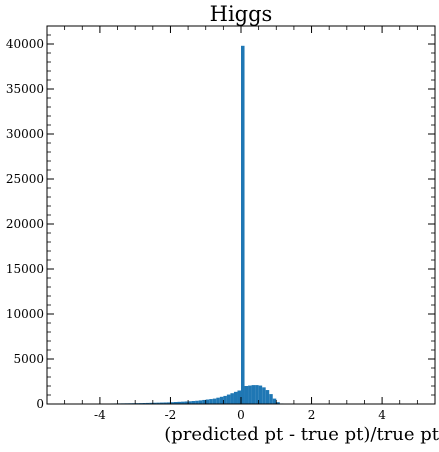  I want to click on y-tick-label: 0, so click(40, 404).